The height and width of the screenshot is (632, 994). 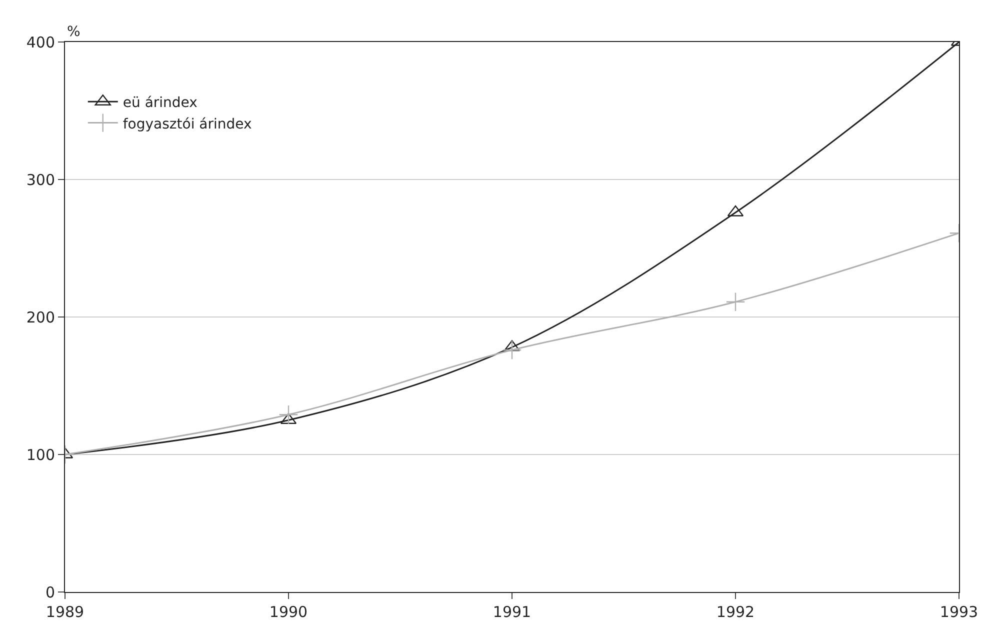 What do you see at coordinates (40, 42) in the screenshot?
I see `y-tick-label: 400` at bounding box center [40, 42].